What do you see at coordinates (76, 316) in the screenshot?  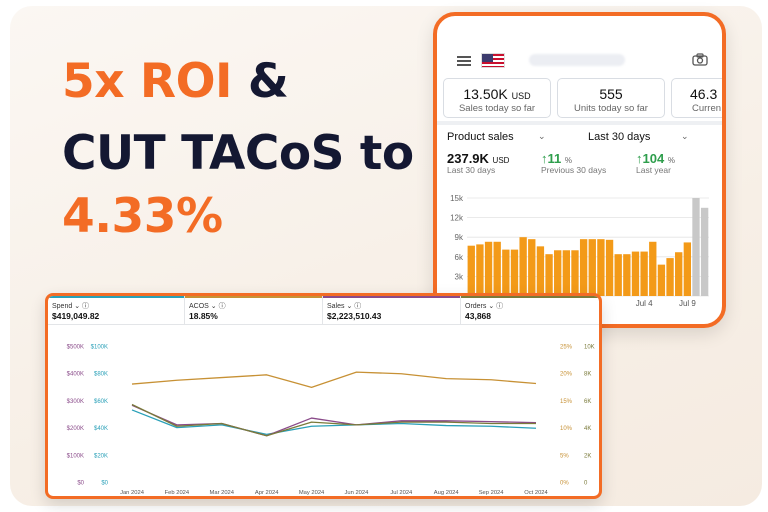 I see `metric-value: $419,049.82` at bounding box center [76, 316].